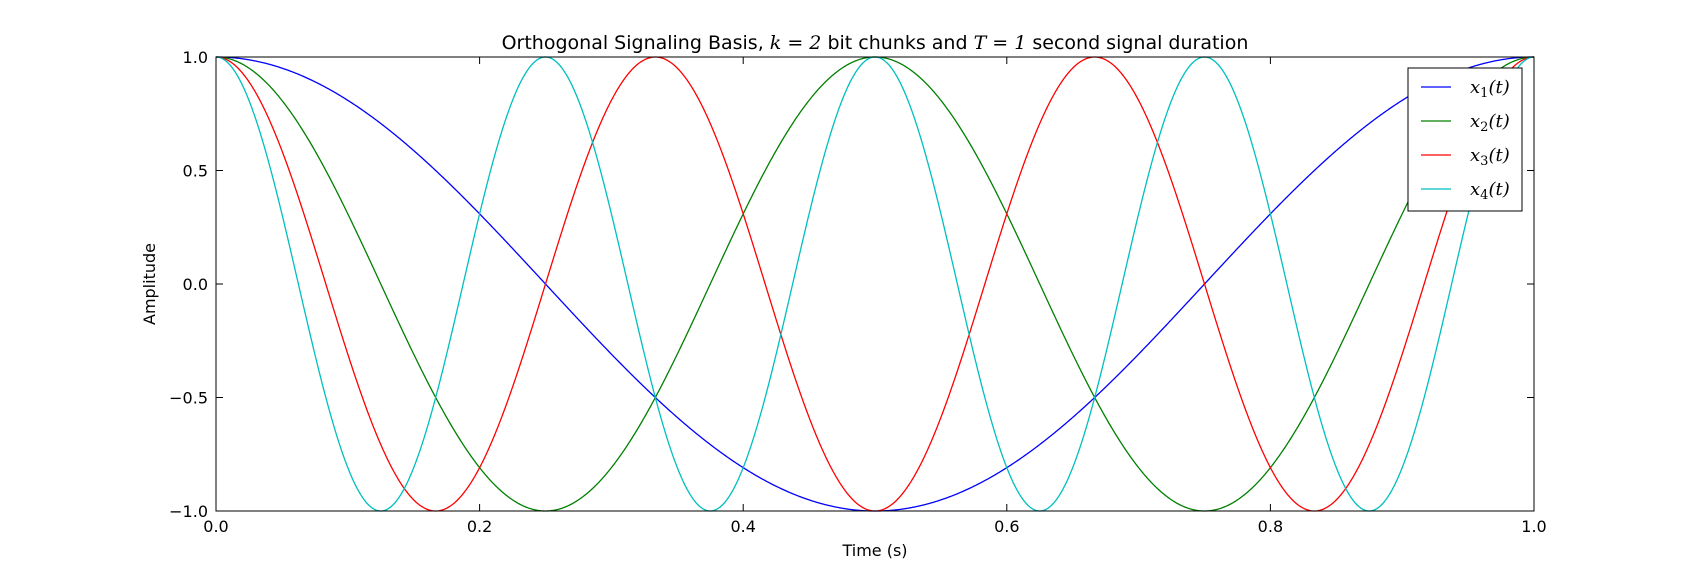 The height and width of the screenshot is (565, 1693). I want to click on legend-box, so click(1465, 139).